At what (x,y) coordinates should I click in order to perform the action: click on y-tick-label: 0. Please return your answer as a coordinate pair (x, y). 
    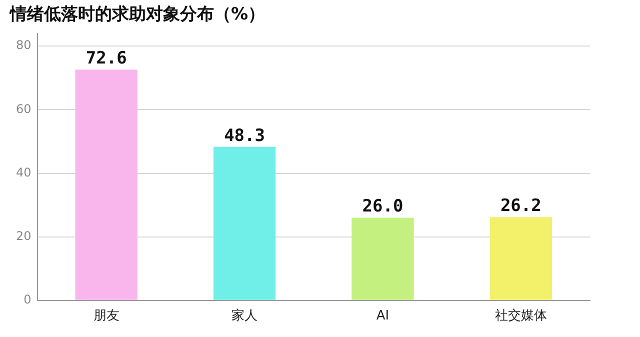
    Looking at the image, I should click on (28, 299).